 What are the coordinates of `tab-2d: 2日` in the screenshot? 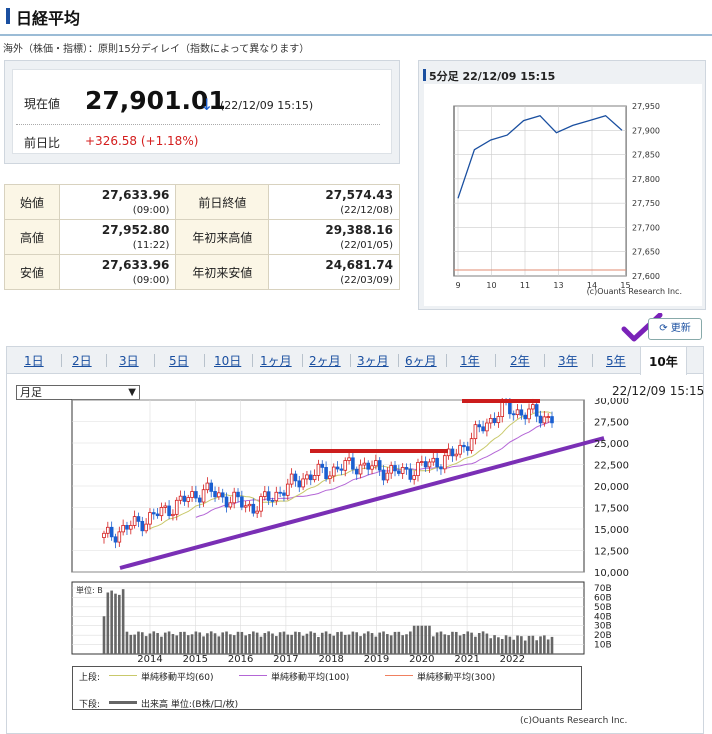 It's located at (82, 361).